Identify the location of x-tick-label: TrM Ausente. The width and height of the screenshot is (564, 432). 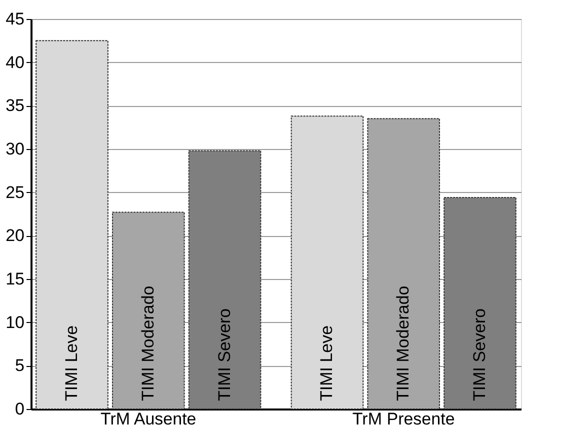
(148, 419).